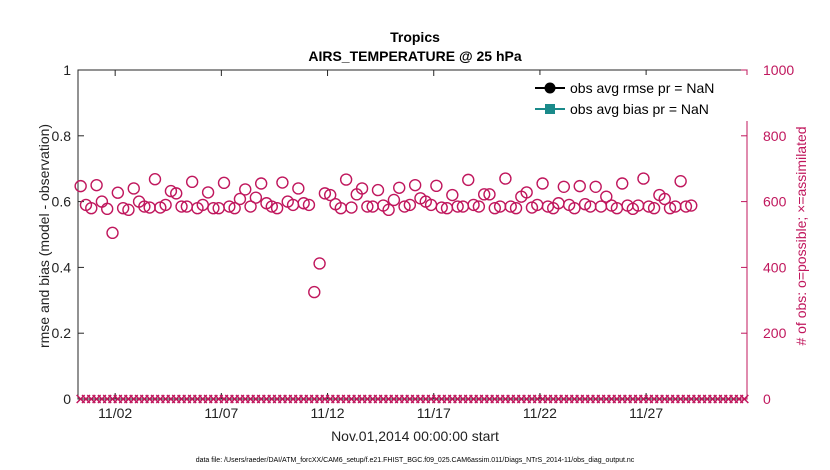  Describe the element at coordinates (801, 235) in the screenshot. I see `y-axis-right-label: # of obs: o=possible; ×=assimilated` at that location.